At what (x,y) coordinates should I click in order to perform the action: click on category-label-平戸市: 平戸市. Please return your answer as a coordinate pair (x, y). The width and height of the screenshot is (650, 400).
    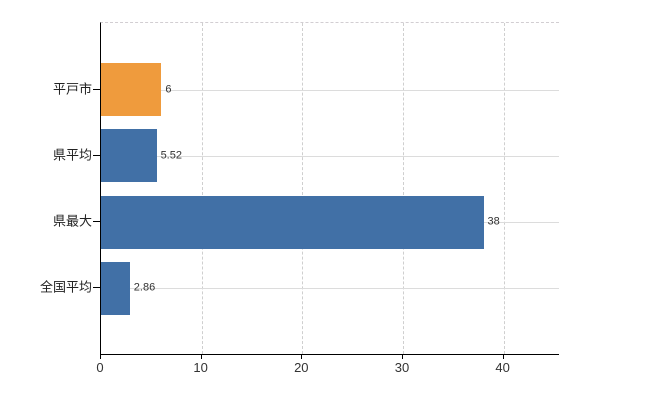
    Looking at the image, I should click on (72, 88).